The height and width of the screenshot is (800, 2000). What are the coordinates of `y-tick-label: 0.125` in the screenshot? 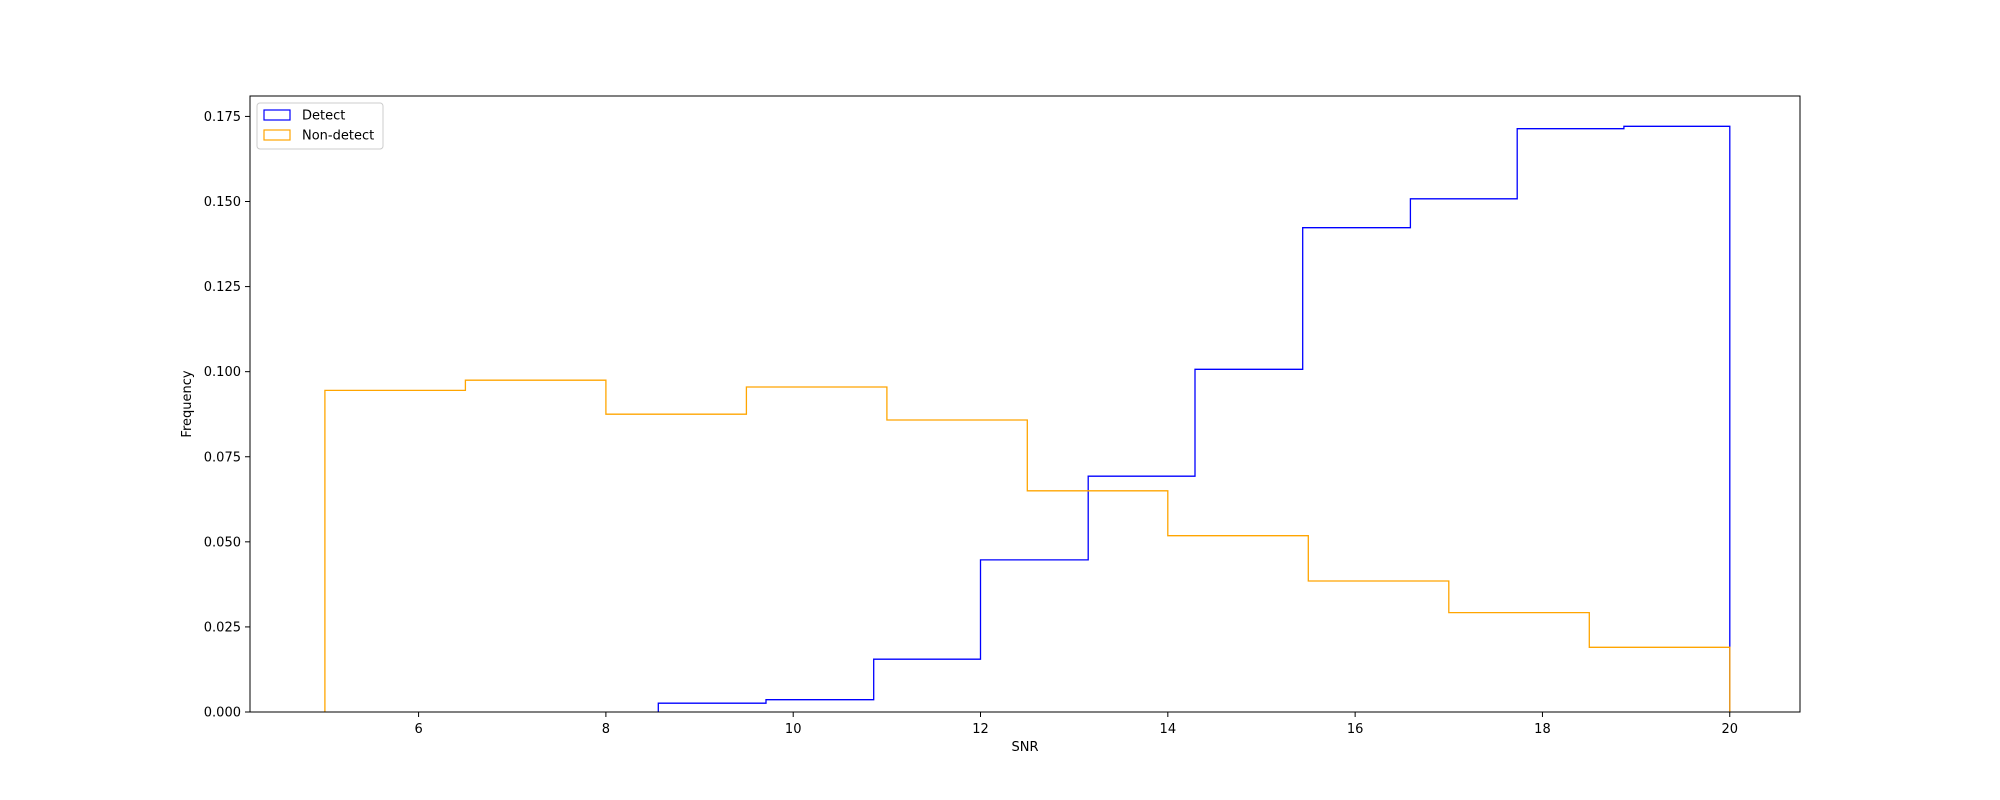 It's located at (222, 287).